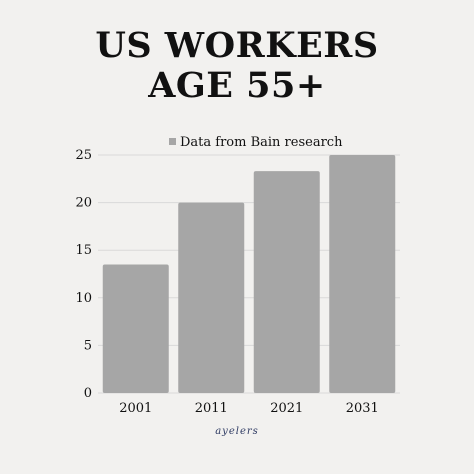 The height and width of the screenshot is (474, 474). I want to click on bar-2001, so click(135, 328).